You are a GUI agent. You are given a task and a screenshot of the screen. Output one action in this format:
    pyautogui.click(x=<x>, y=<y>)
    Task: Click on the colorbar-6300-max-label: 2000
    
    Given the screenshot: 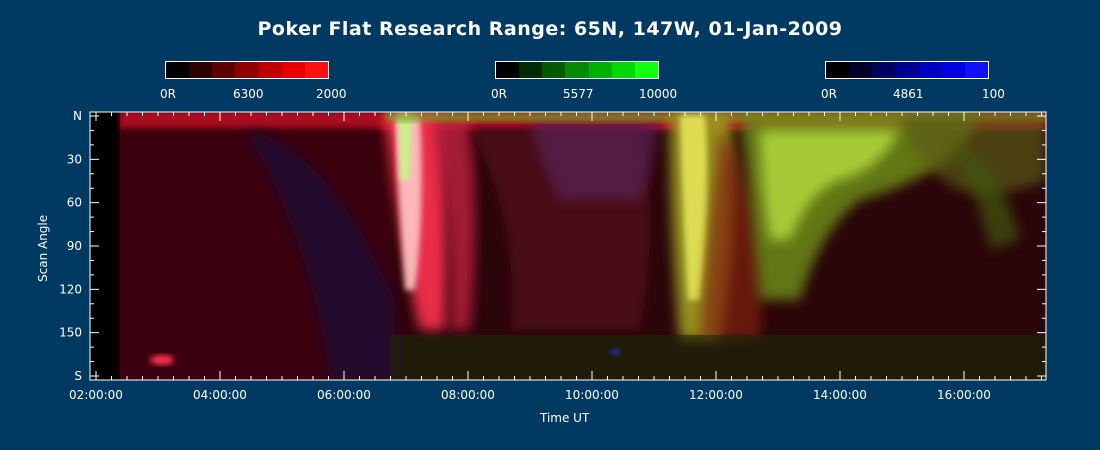 What is the action you would take?
    pyautogui.click(x=331, y=94)
    